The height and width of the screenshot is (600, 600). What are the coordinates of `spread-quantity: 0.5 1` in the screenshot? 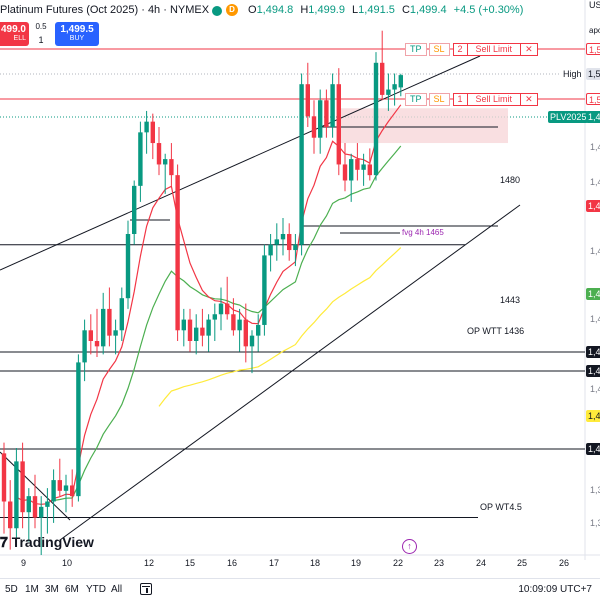 It's located at (41, 33).